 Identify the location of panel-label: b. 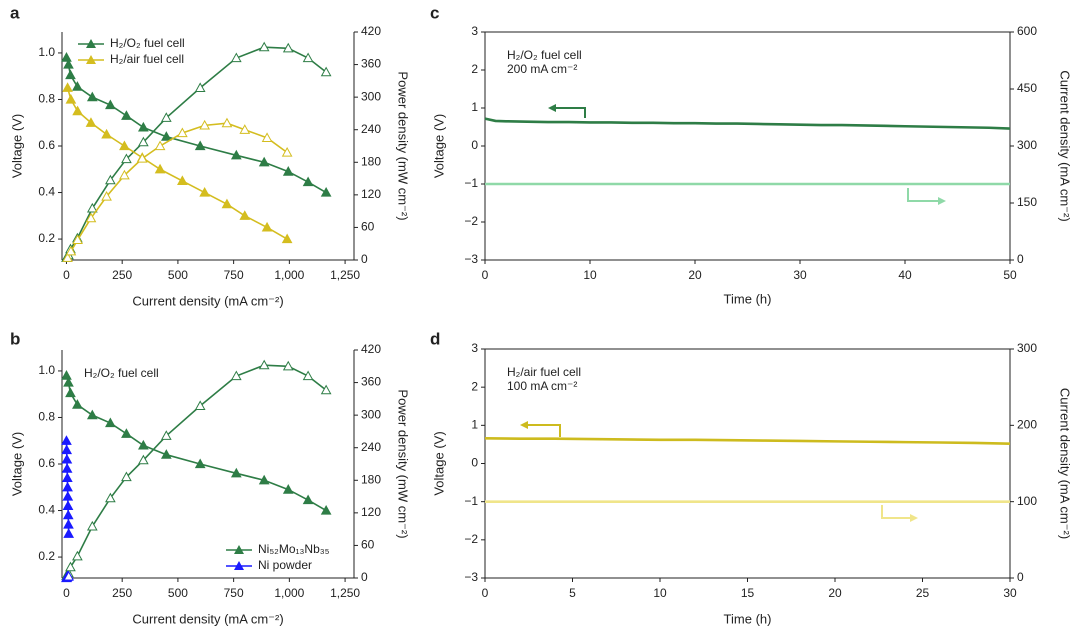
(15, 338).